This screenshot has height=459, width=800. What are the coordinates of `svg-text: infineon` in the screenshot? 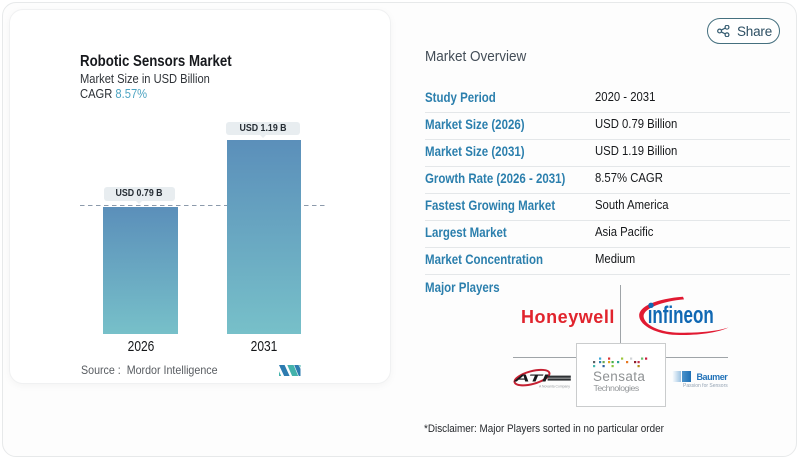 It's located at (681, 315).